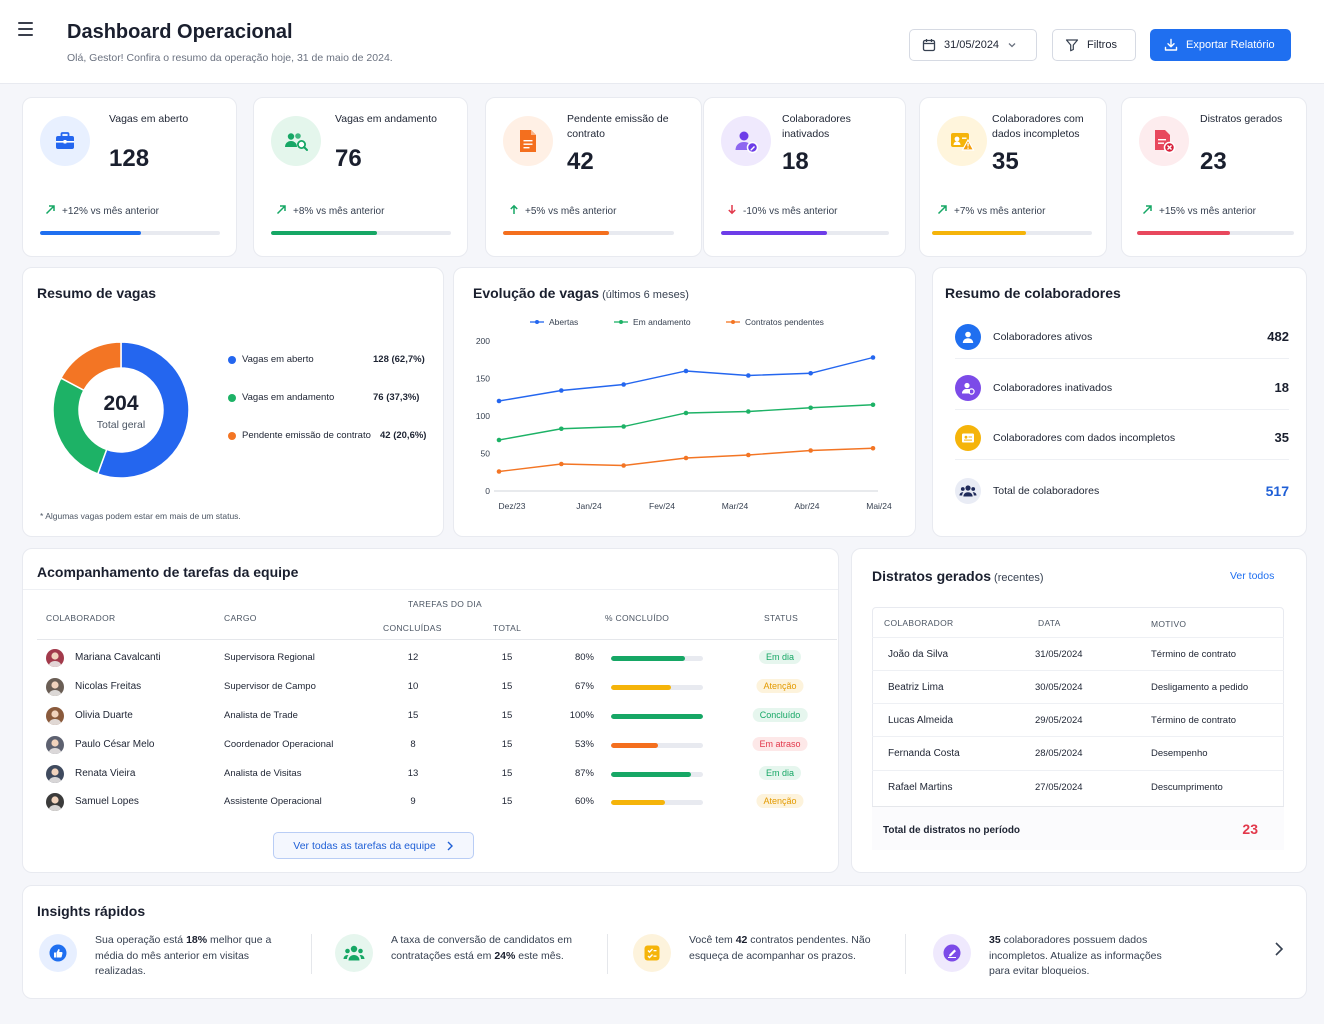 This screenshot has width=1324, height=1024. Describe the element at coordinates (168, 572) in the screenshot. I see `tarefas-title: Acompanhamento de tarefas da equipe` at that location.